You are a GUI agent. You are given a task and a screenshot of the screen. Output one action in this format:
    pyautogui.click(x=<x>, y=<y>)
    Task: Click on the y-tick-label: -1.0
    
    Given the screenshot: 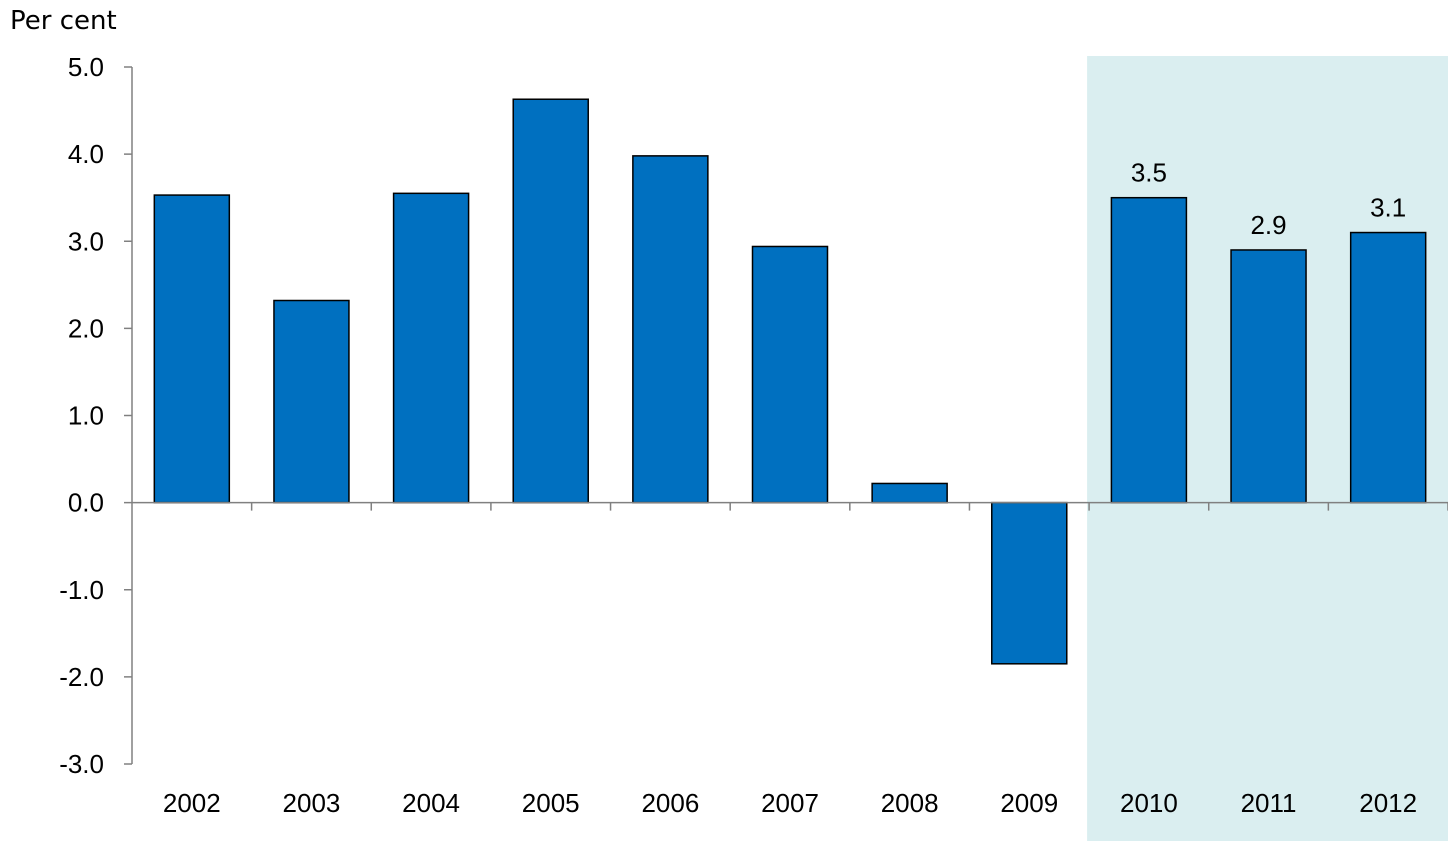 What is the action you would take?
    pyautogui.click(x=81, y=590)
    